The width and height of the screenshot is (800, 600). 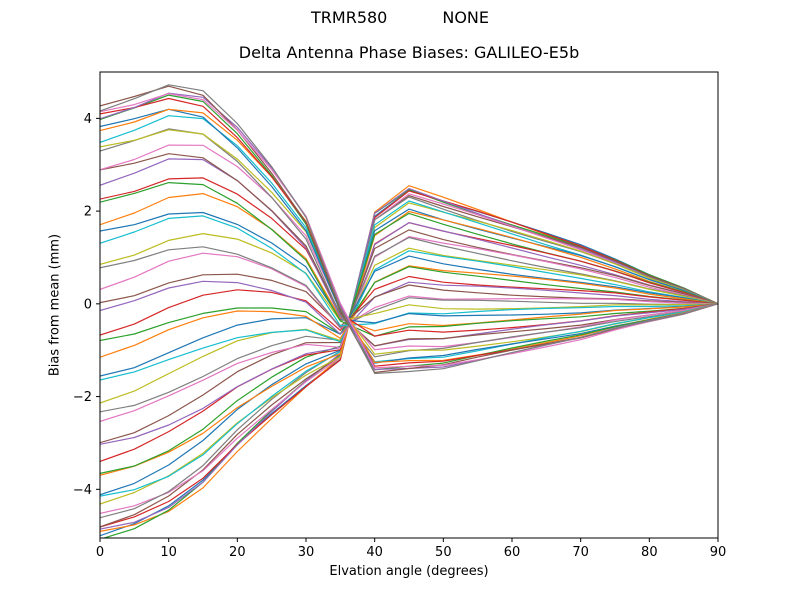 I want to click on x-tick-label: 30, so click(x=306, y=552).